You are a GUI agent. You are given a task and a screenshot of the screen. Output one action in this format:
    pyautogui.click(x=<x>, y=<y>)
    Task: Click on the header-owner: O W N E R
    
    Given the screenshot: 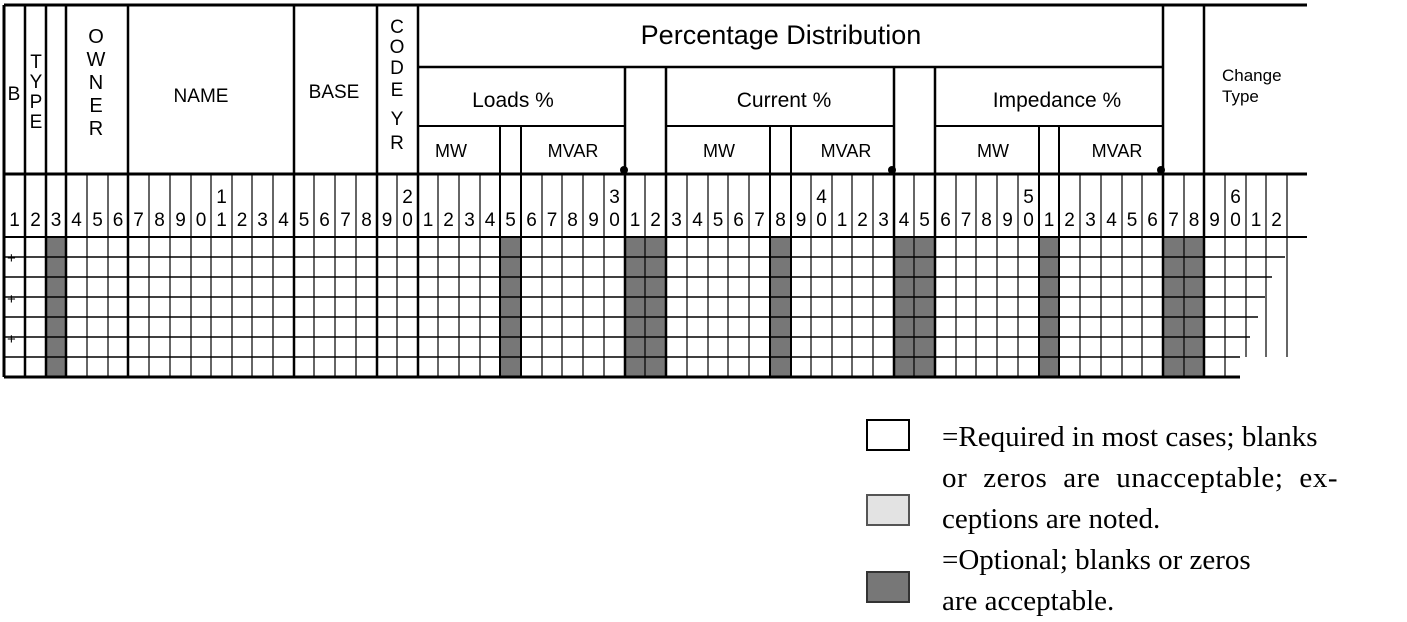 What is the action you would take?
    pyautogui.click(x=96, y=83)
    